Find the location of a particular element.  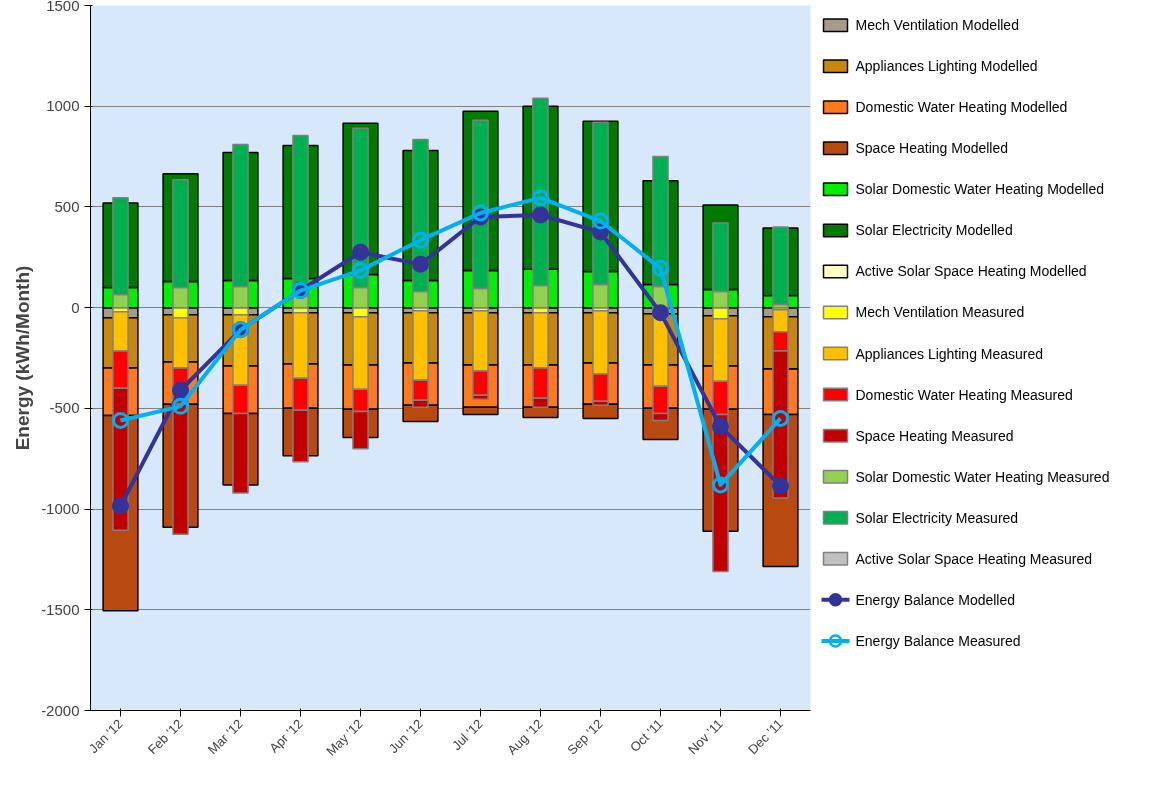

x-tick-label: Apr '12 is located at coordinates (286, 736).